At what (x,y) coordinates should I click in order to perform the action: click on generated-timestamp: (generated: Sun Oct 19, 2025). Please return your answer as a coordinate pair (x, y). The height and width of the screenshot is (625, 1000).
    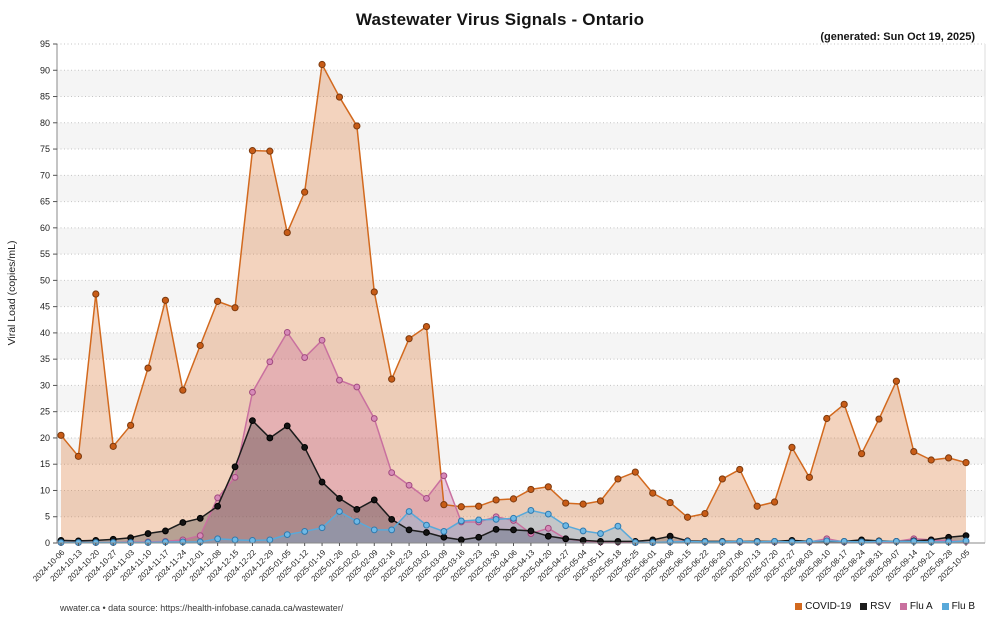
    Looking at the image, I should click on (897, 37).